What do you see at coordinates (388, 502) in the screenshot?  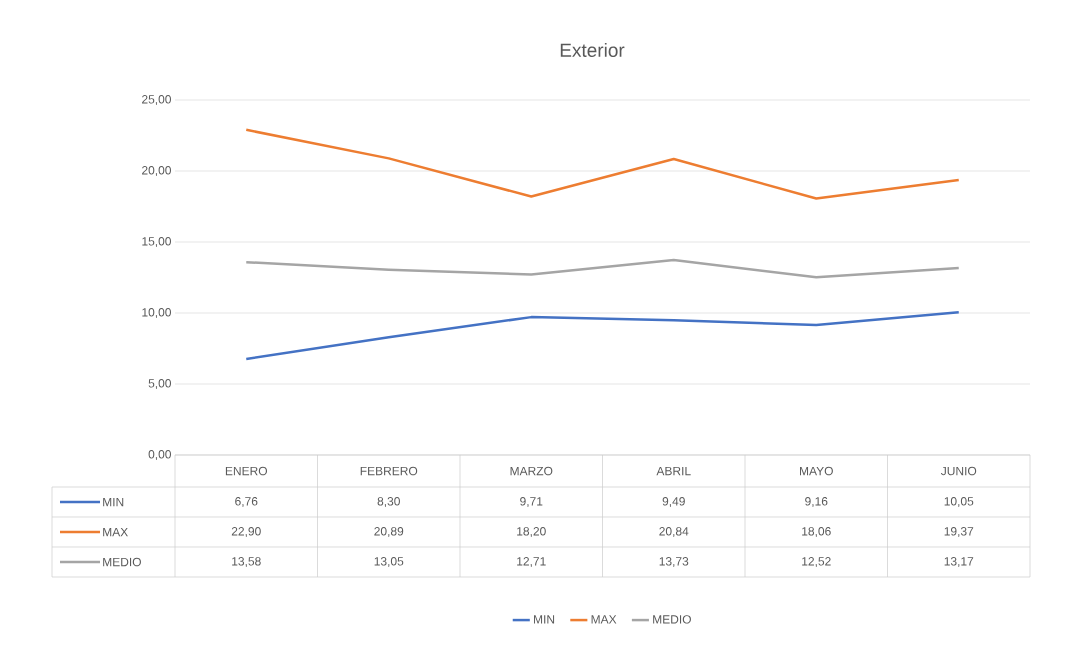 I see `data-label: 8,30` at bounding box center [388, 502].